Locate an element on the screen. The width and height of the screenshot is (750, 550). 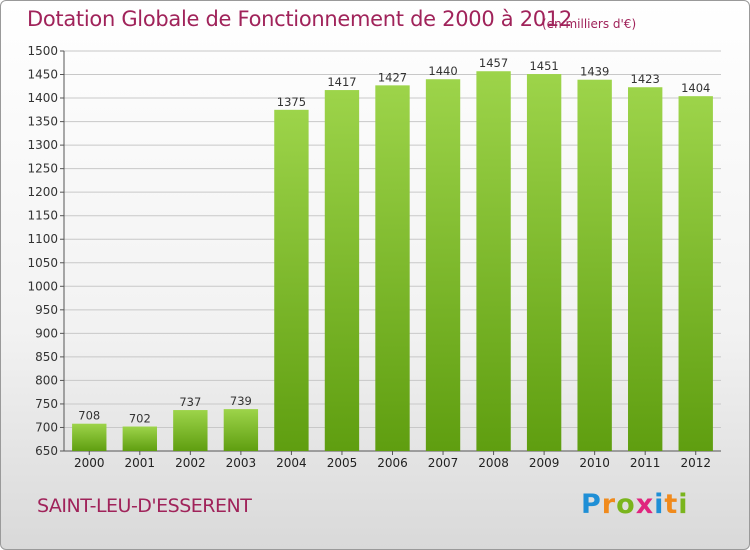
y-tick-label: 900 is located at coordinates (46, 333).